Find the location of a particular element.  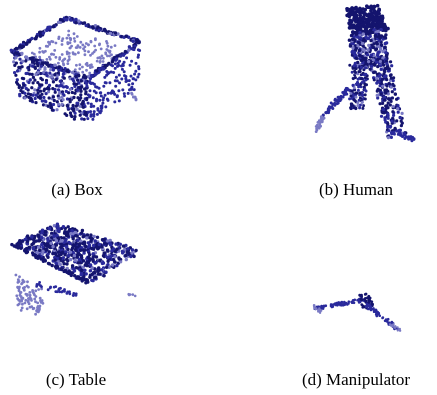

caption-table: (c) Table is located at coordinates (76, 379).